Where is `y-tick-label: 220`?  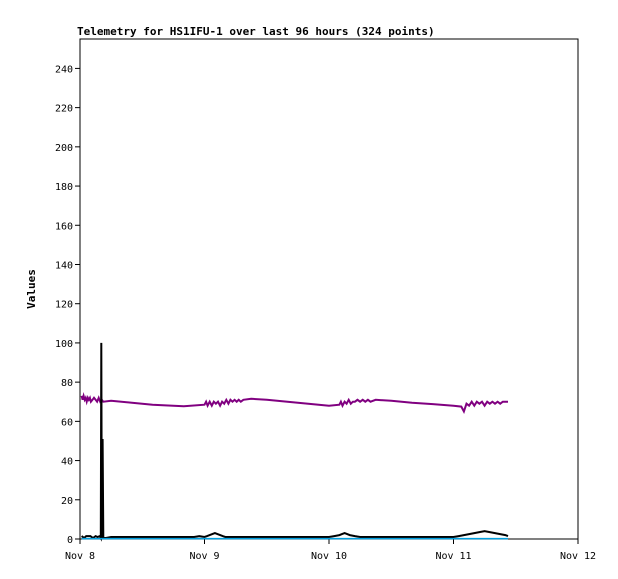 y-tick-label: 220 is located at coordinates (64, 109).